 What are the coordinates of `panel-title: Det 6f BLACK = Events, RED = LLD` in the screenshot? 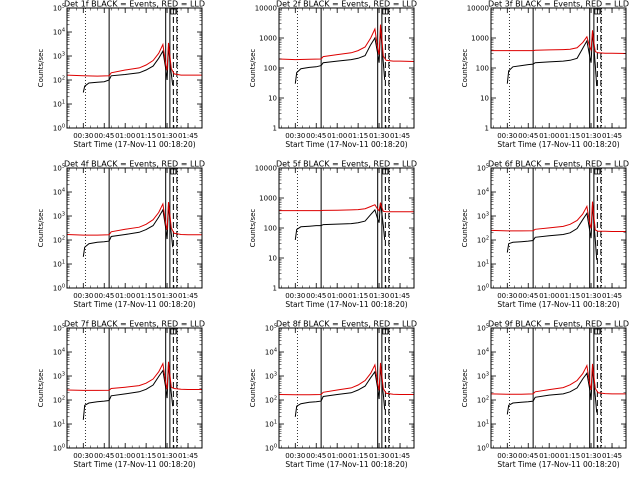 It's located at (558, 164).